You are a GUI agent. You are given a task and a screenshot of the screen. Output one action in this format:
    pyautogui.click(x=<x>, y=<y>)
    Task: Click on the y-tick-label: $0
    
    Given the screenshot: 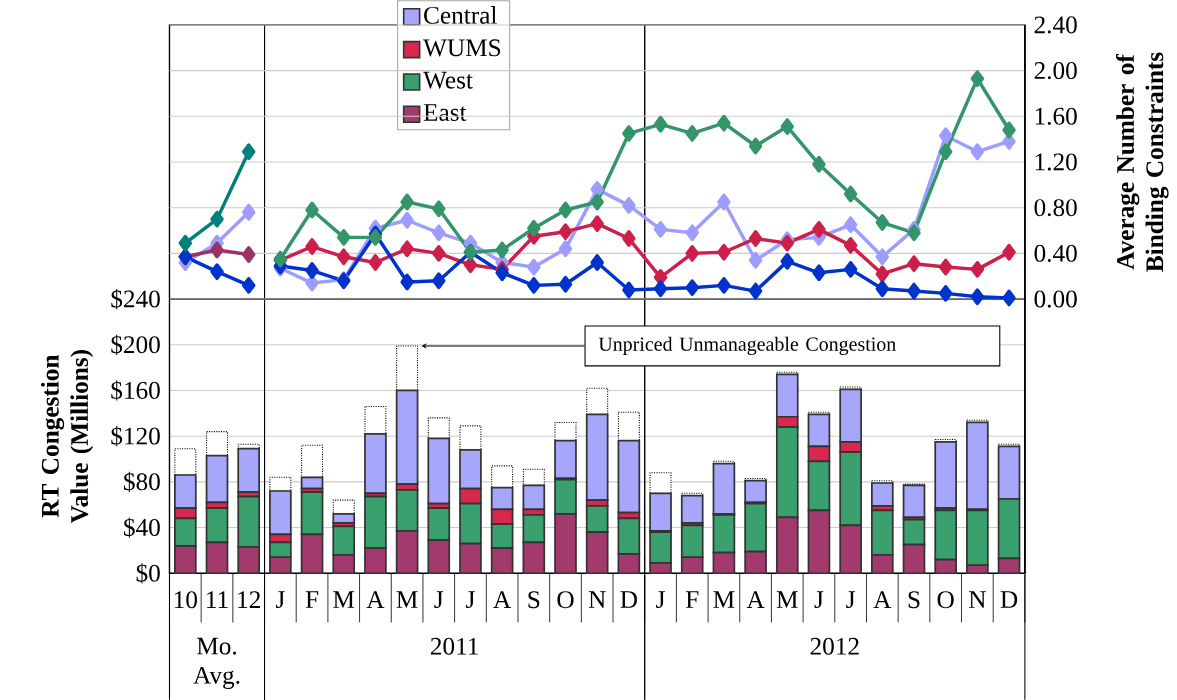 What is the action you would take?
    pyautogui.click(x=148, y=573)
    